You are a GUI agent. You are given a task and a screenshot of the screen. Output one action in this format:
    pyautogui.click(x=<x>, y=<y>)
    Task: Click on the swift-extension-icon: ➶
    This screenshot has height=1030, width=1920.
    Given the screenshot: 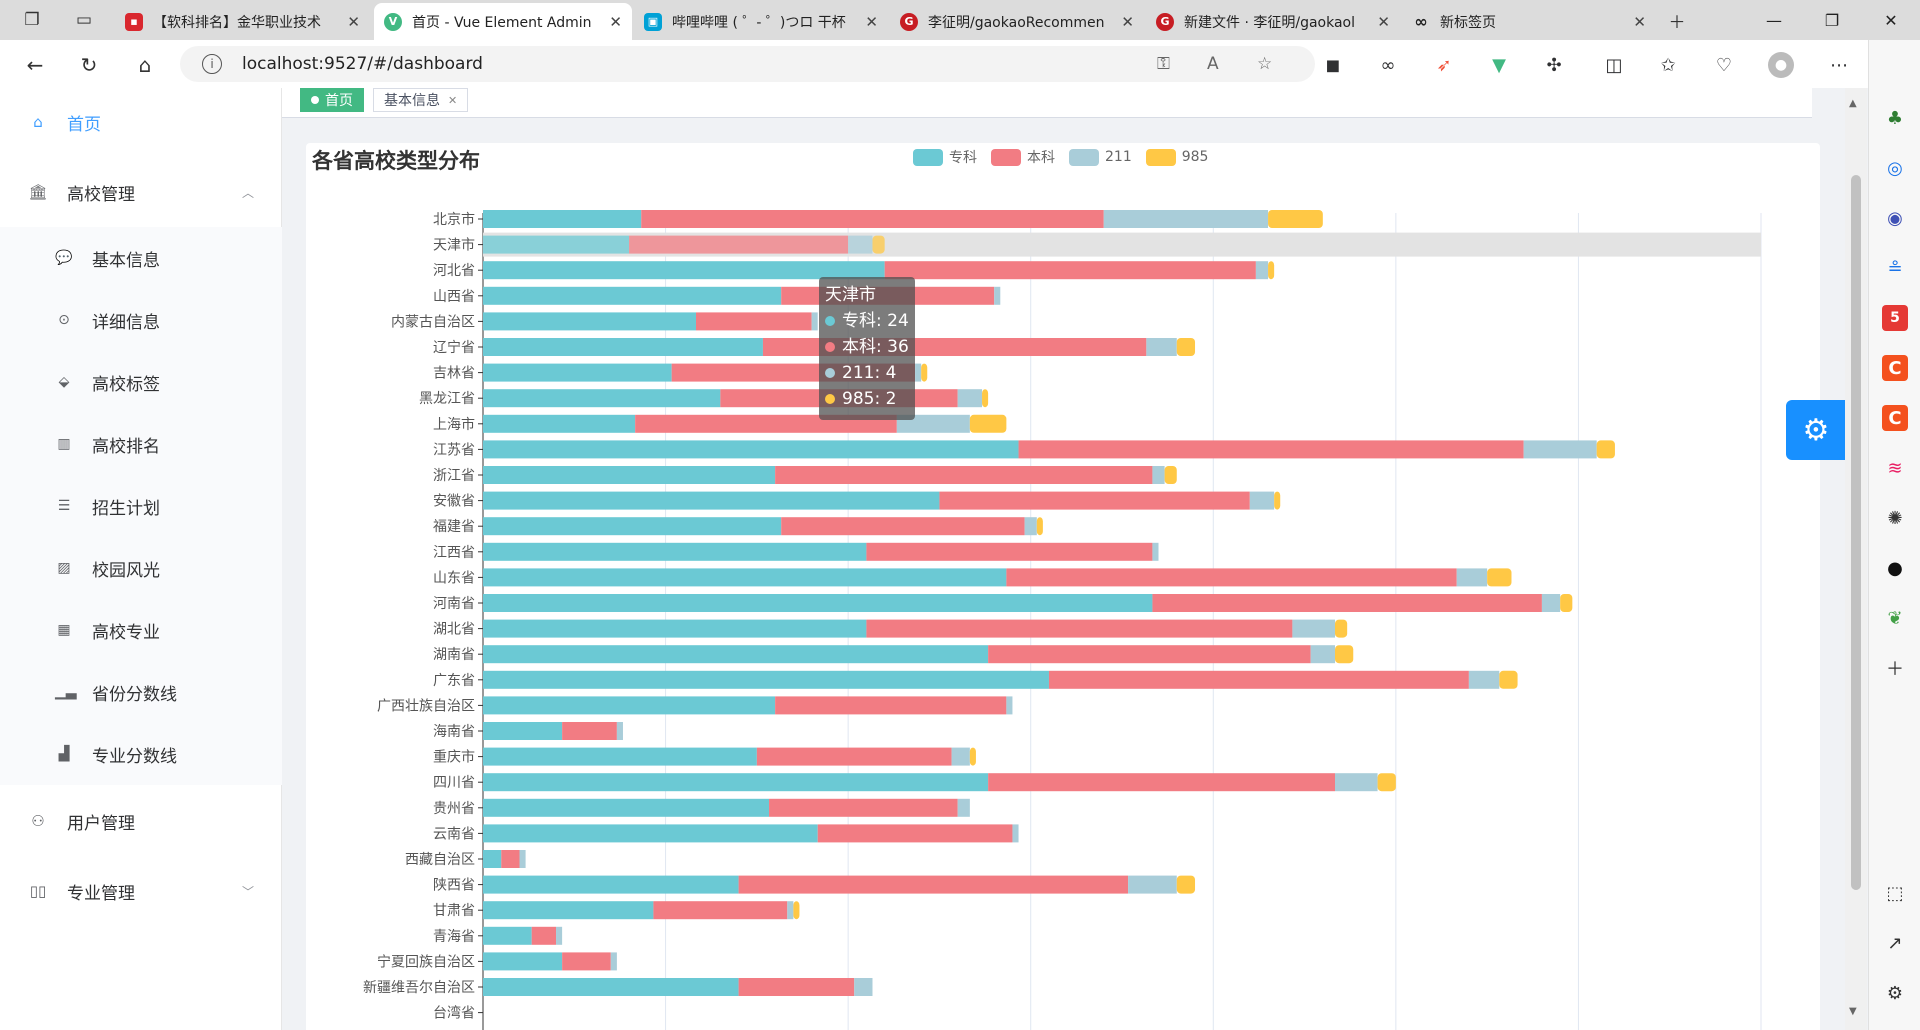 What is the action you would take?
    pyautogui.click(x=1444, y=65)
    